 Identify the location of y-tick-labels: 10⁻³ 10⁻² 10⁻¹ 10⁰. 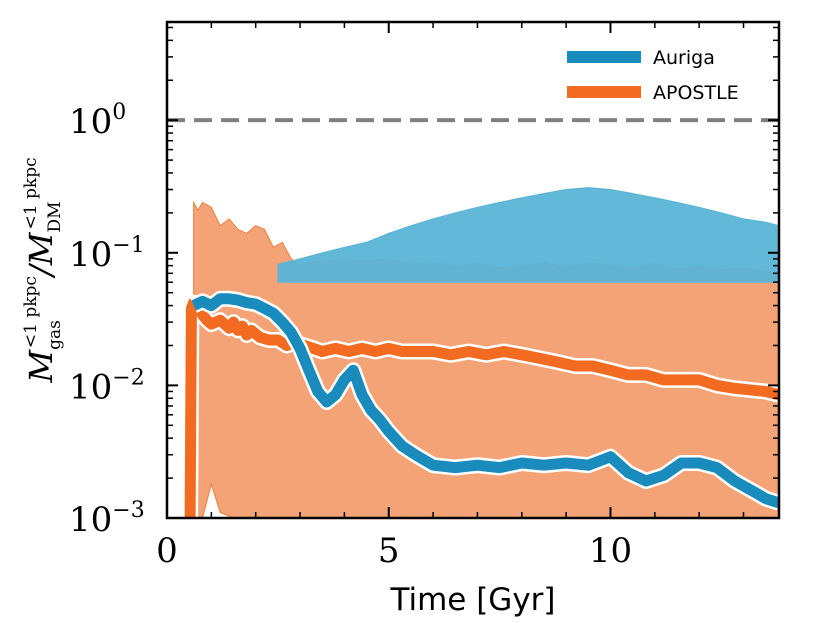
(107, 320).